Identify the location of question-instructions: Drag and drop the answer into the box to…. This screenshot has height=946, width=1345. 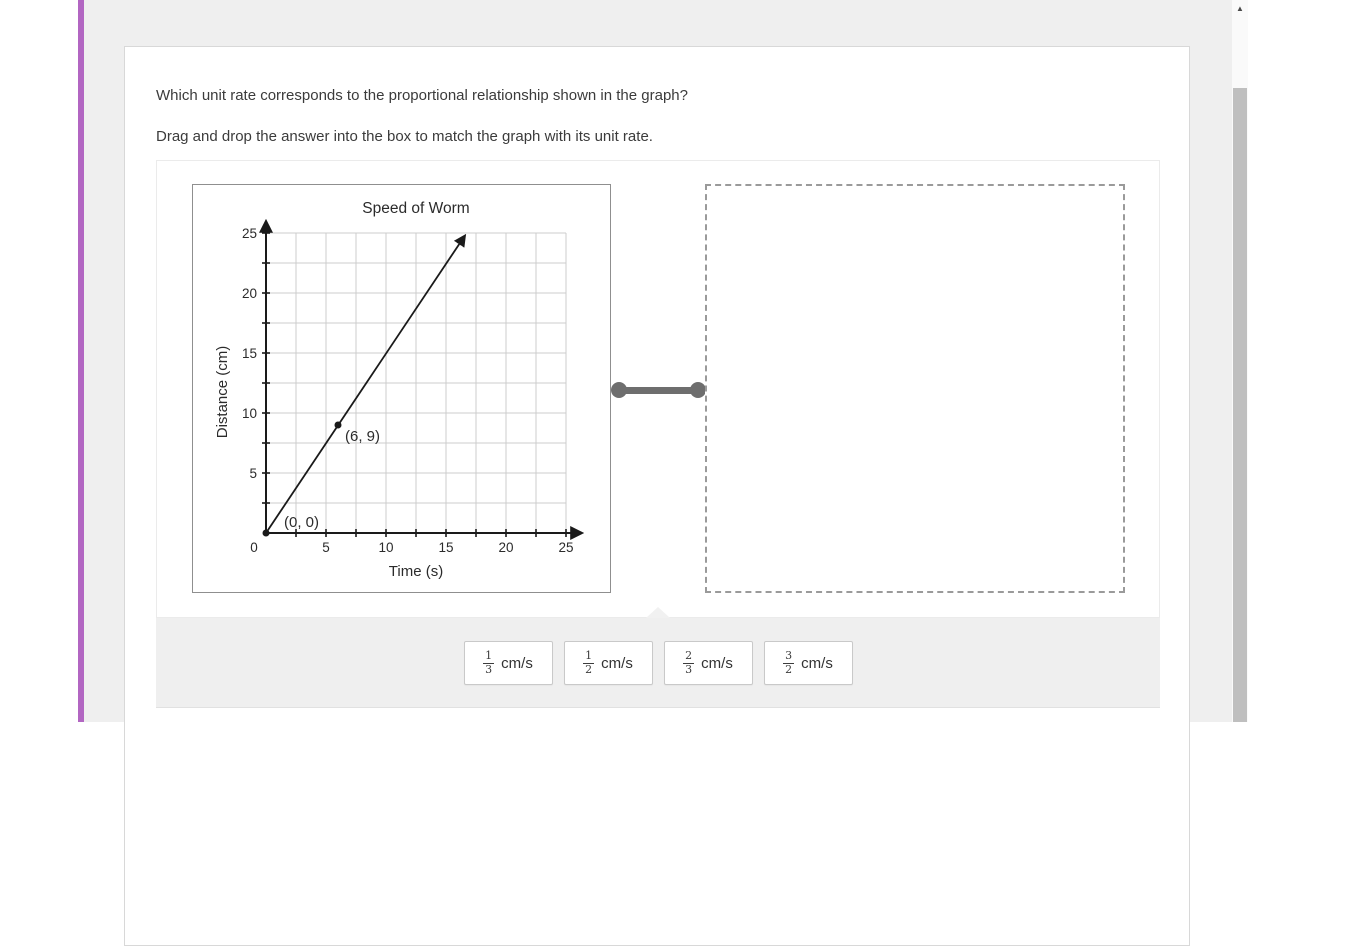
(404, 136).